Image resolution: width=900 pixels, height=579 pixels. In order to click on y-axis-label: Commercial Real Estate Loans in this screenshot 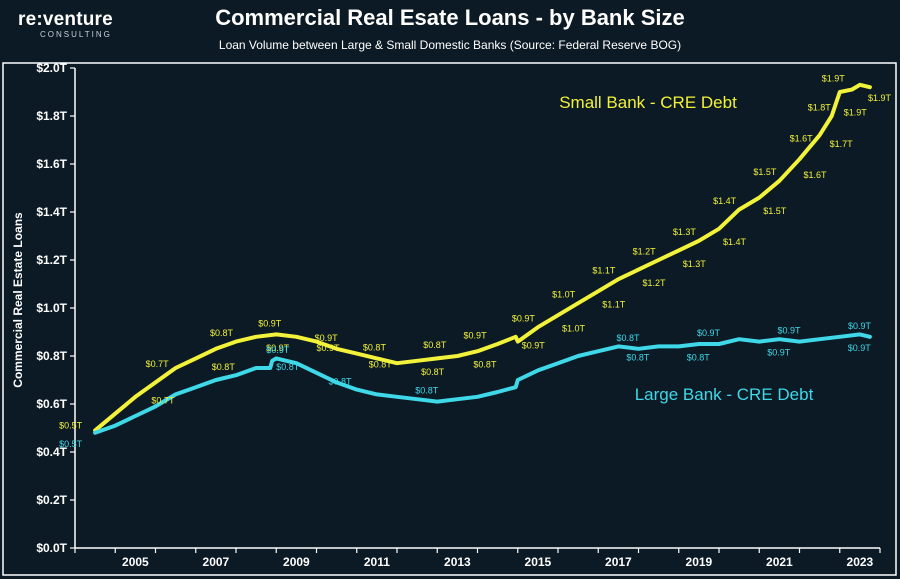, I will do `click(18, 300)`.